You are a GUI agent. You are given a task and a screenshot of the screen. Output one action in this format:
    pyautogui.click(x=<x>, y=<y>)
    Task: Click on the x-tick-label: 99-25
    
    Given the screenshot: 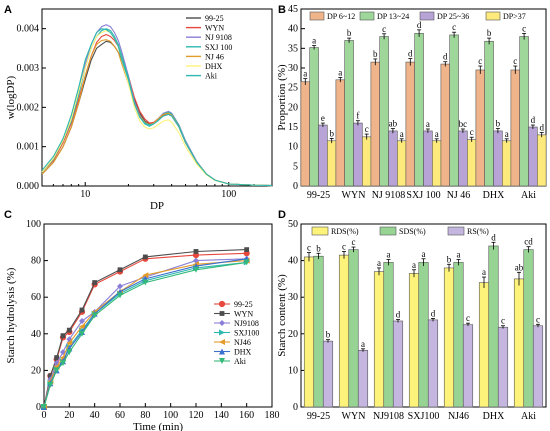 What is the action you would take?
    pyautogui.click(x=318, y=416)
    